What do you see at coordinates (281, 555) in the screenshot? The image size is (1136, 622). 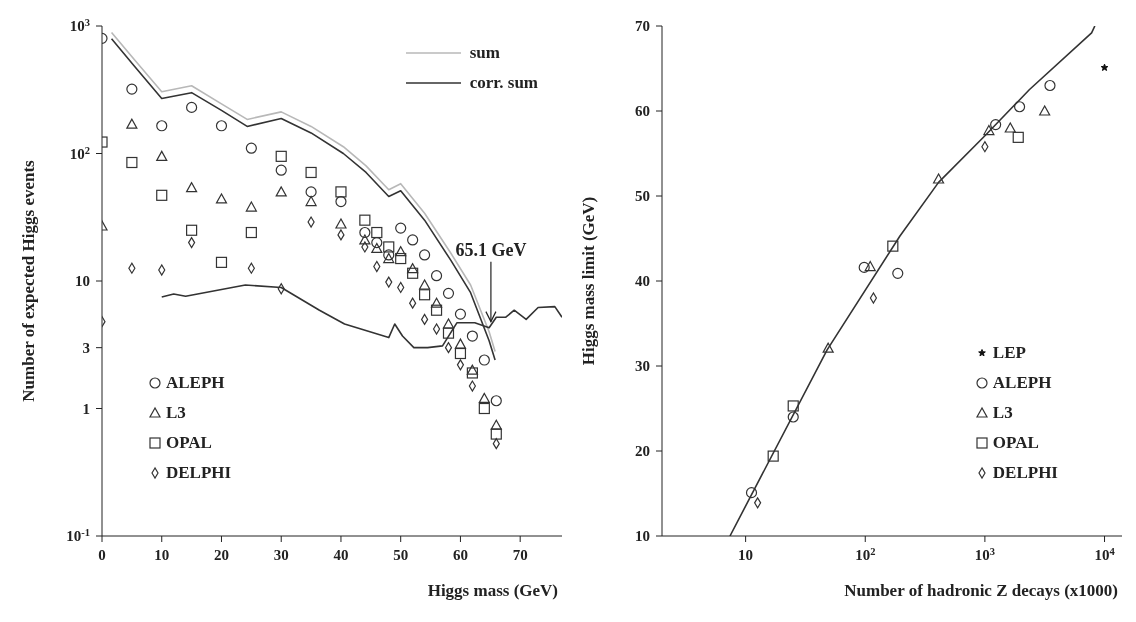 I see `x-tick-label: 30` at bounding box center [281, 555].